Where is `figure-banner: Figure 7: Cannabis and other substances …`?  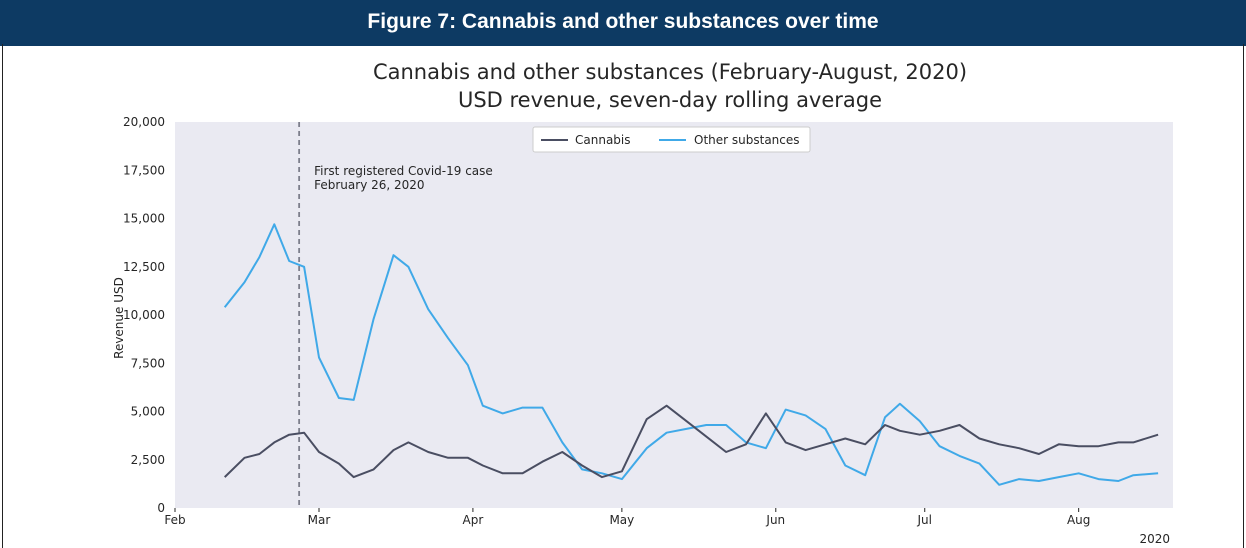 figure-banner: Figure 7: Cannabis and other substances … is located at coordinates (623, 22).